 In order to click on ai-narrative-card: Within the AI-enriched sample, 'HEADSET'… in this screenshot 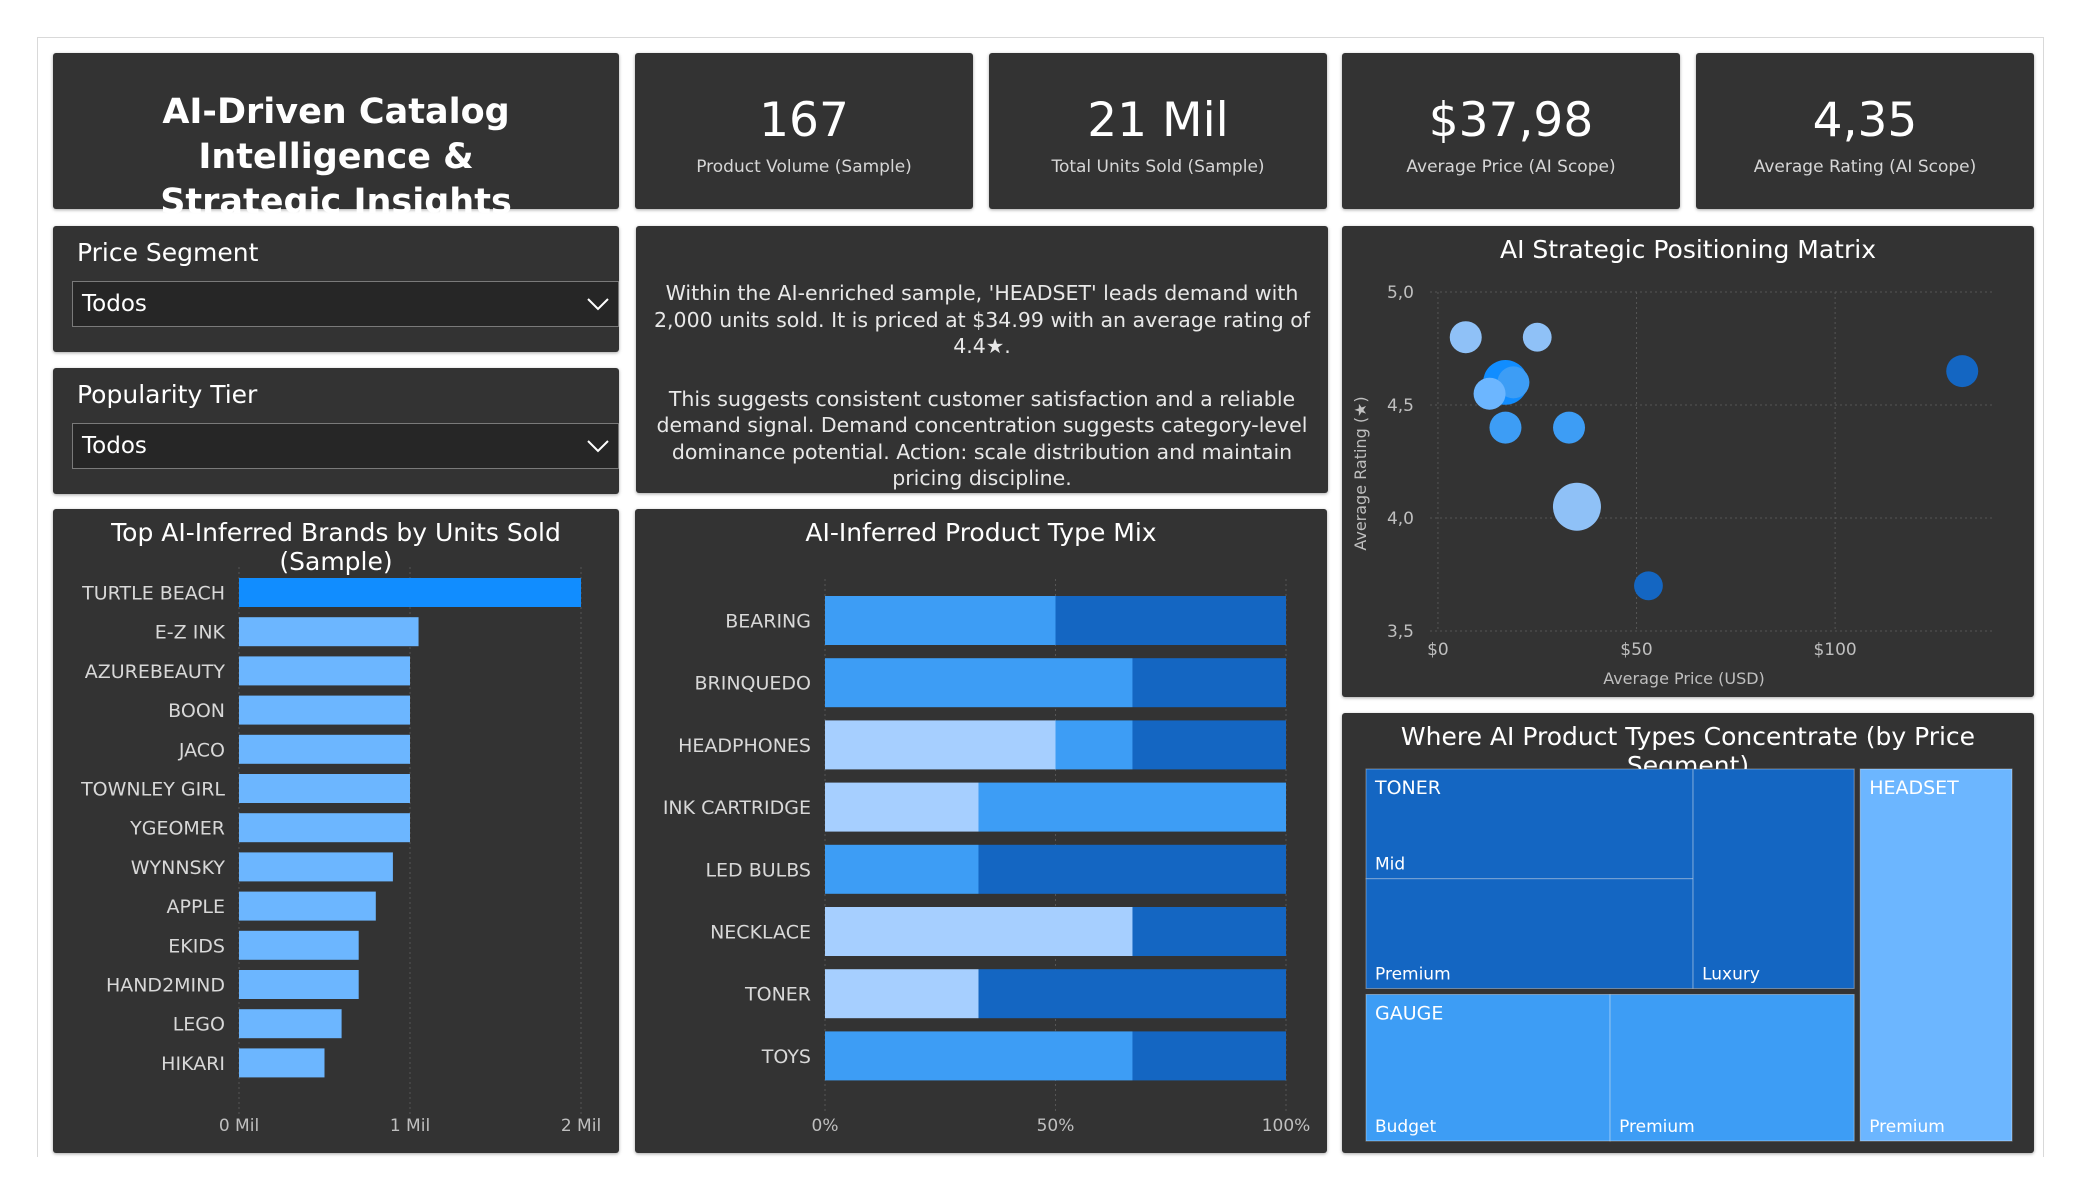, I will do `click(982, 359)`.